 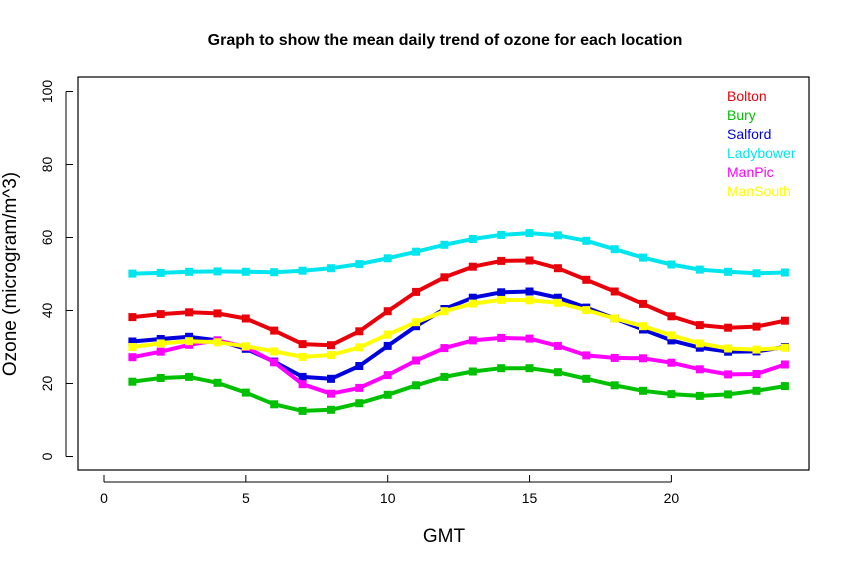 I want to click on series-ladybower, so click(x=458, y=253).